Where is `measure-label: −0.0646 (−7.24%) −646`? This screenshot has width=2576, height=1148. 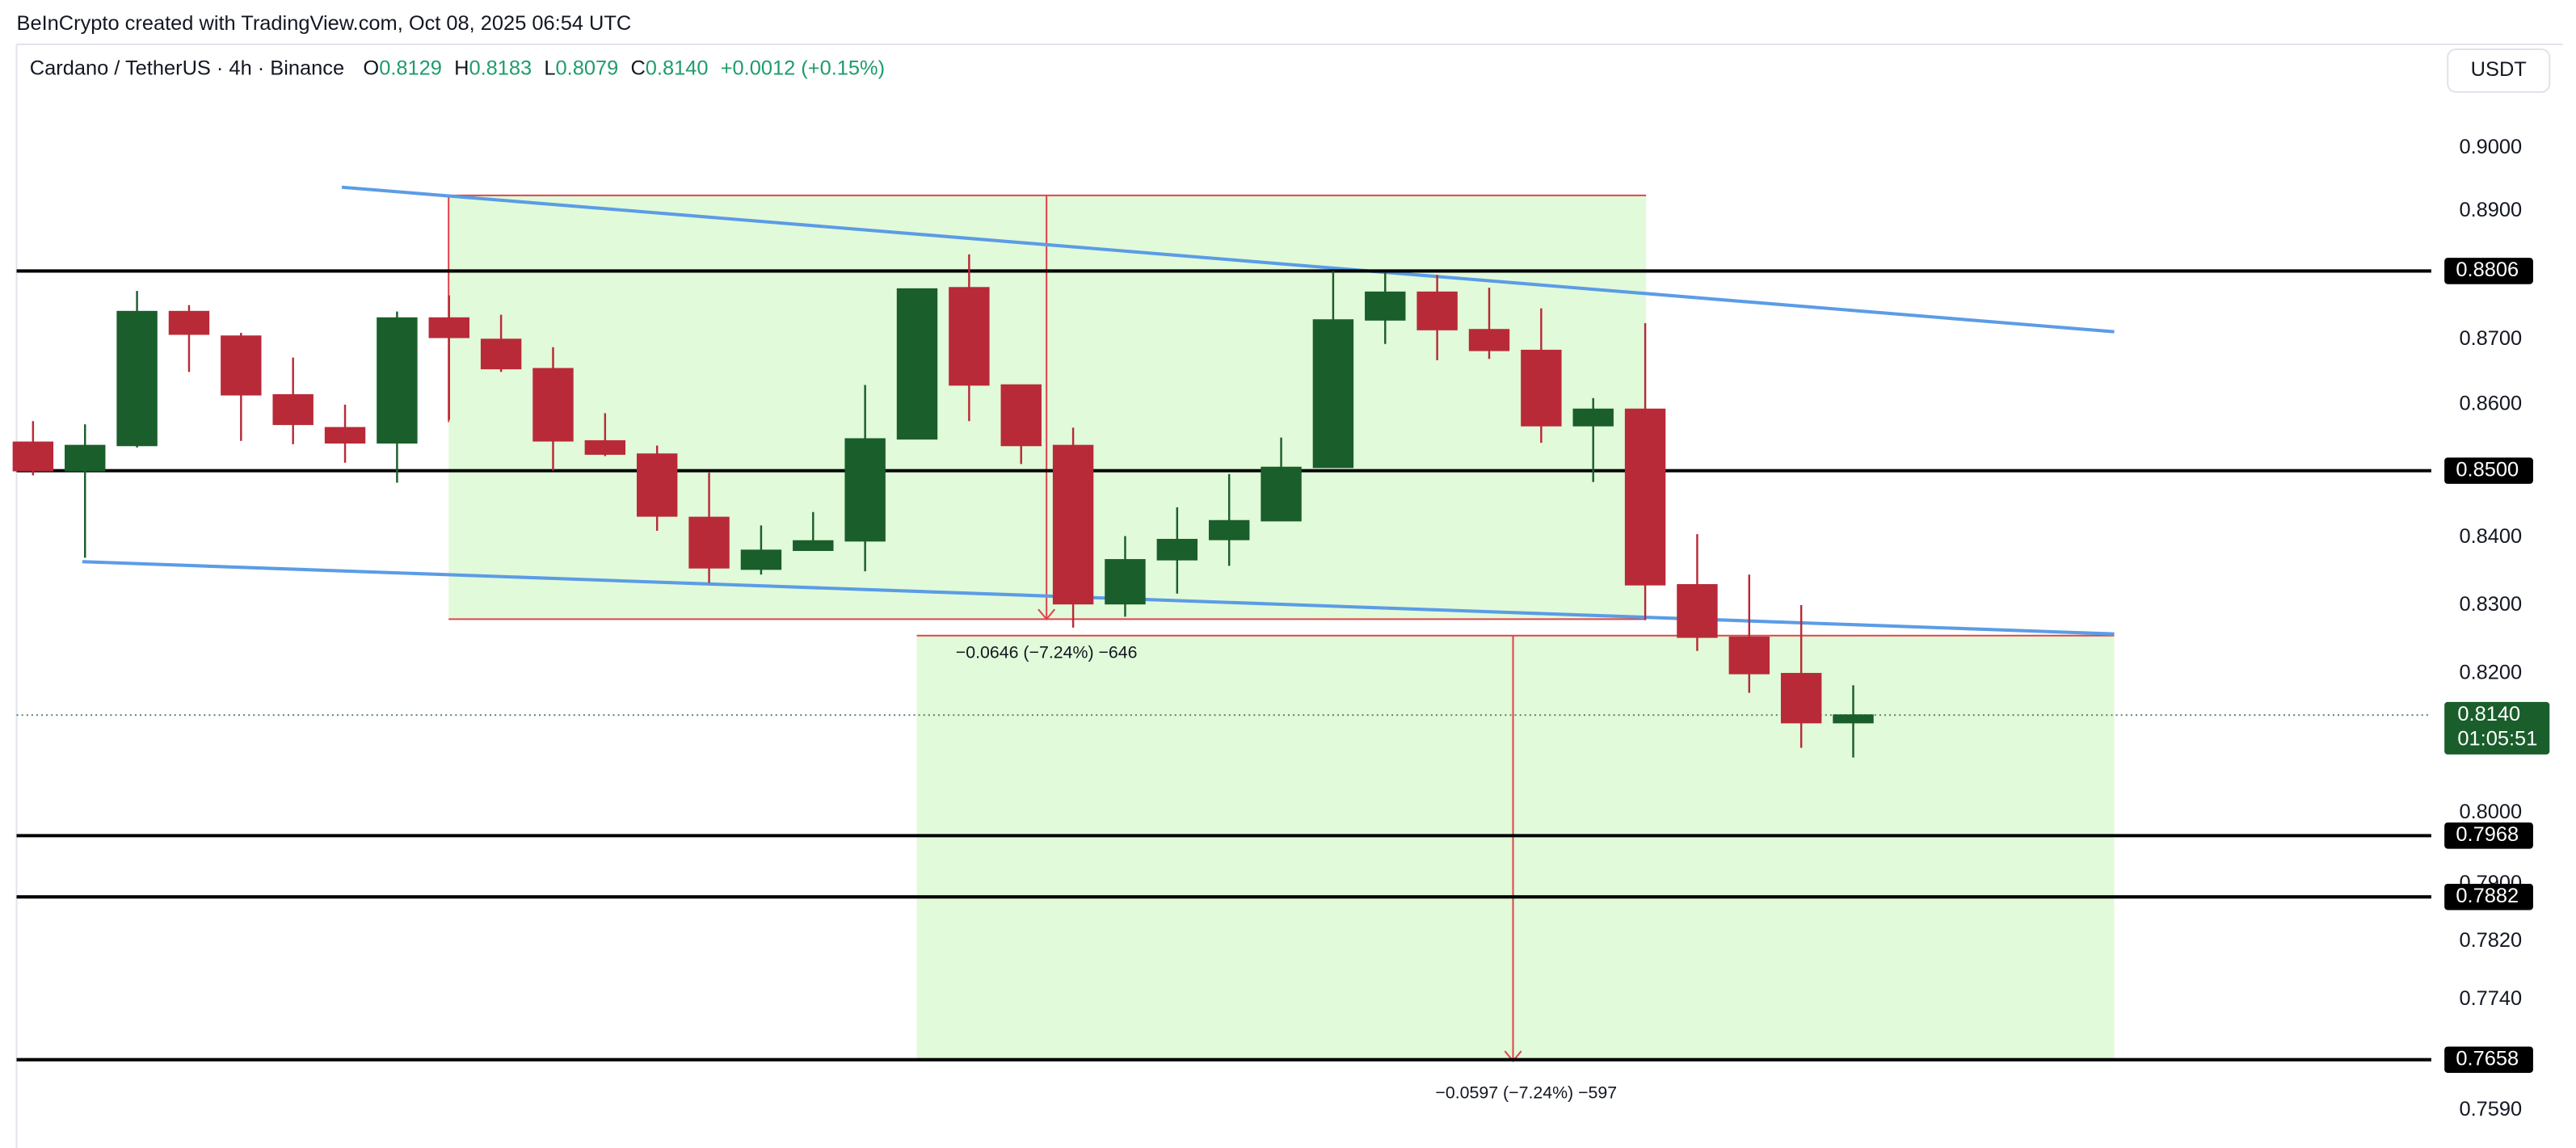 measure-label: −0.0646 (−7.24%) −646 is located at coordinates (1047, 652).